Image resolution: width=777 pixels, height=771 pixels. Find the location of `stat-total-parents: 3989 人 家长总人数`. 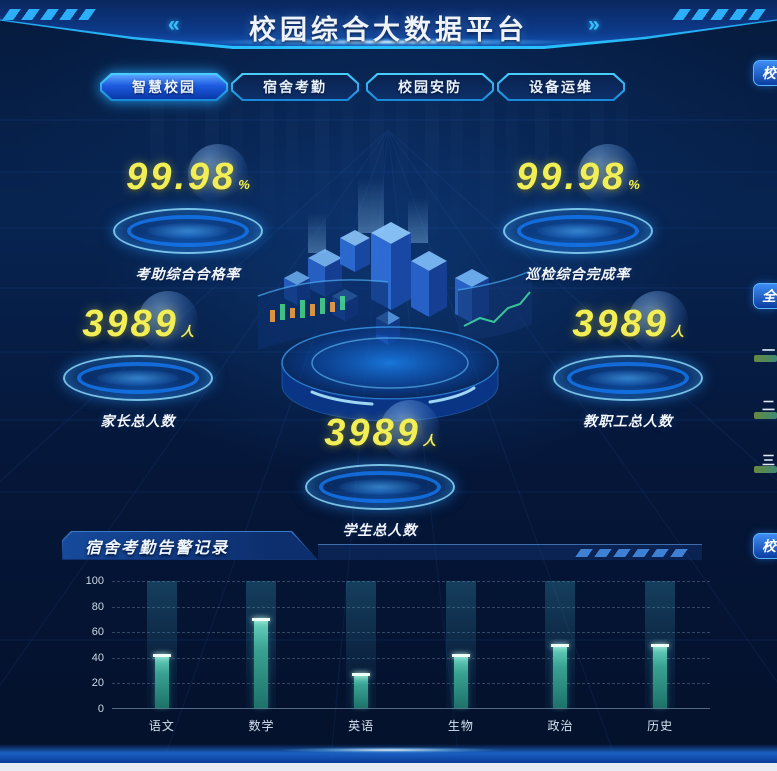

stat-total-parents: 3989 人 家长总人数 is located at coordinates (138, 361).